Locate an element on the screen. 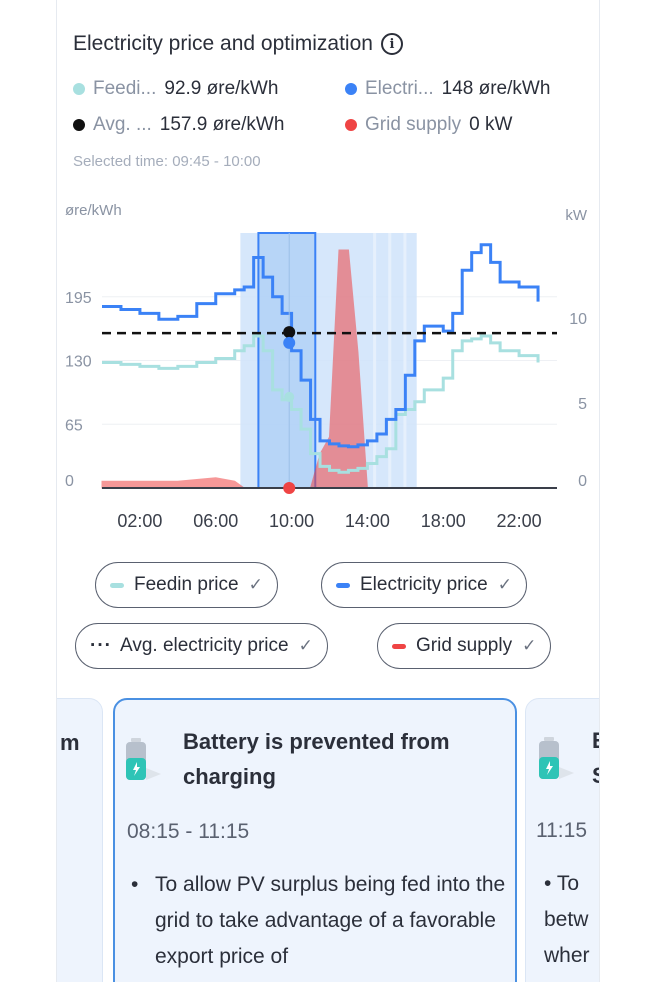  electricity-price-line is located at coordinates (321, 346).